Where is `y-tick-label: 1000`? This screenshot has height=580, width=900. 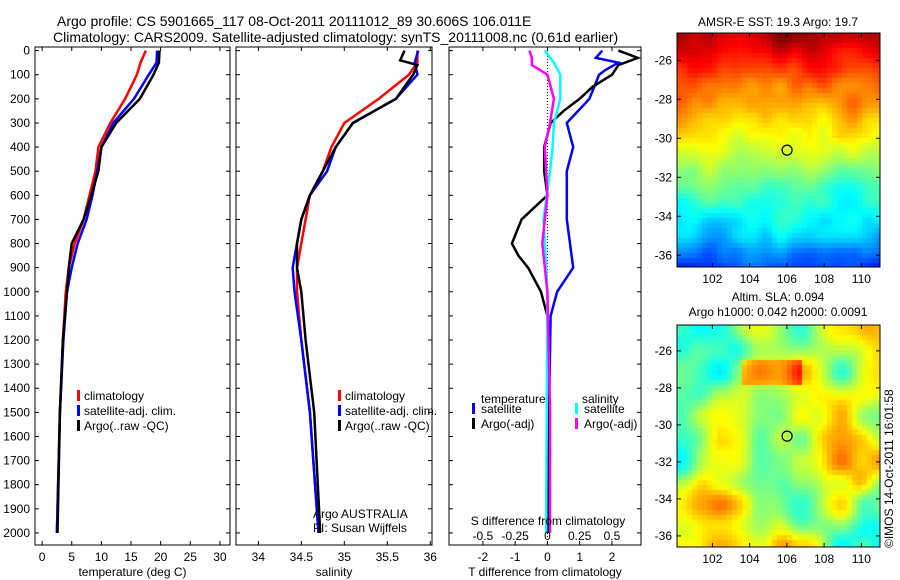 y-tick-label: 1000 is located at coordinates (16, 292).